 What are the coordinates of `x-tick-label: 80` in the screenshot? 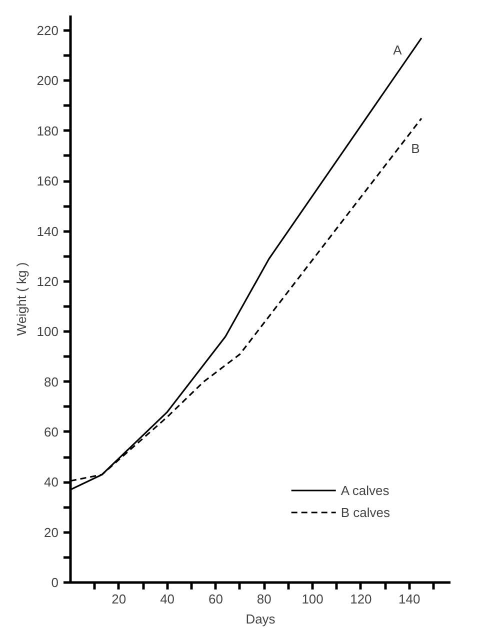 It's located at (264, 599).